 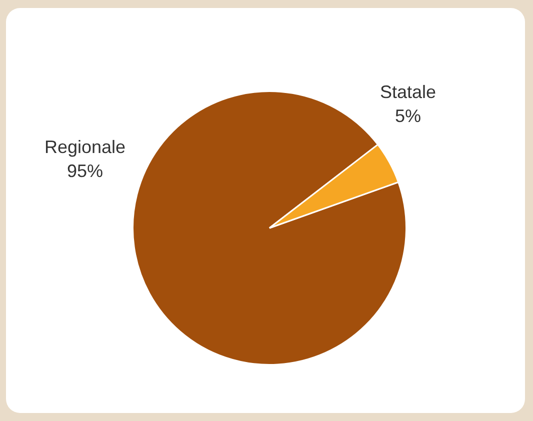 What do you see at coordinates (408, 116) in the screenshot?
I see `data-label: 5%` at bounding box center [408, 116].